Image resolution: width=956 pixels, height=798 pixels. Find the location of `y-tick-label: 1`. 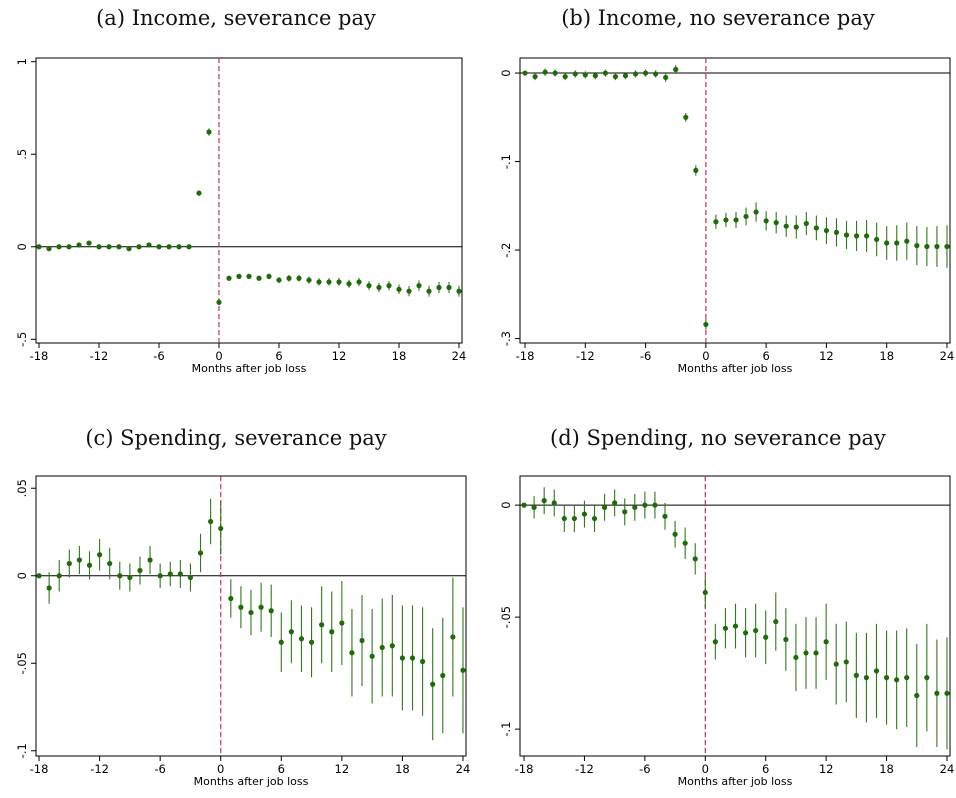

y-tick-label: 1 is located at coordinates (22, 61).